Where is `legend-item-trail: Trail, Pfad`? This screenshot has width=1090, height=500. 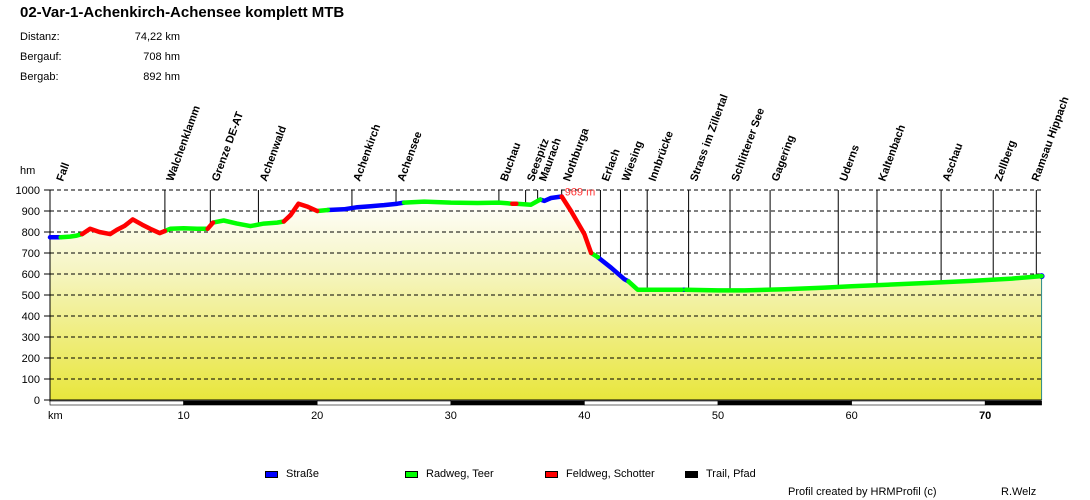
legend-item-trail: Trail, Pfad is located at coordinates (720, 474).